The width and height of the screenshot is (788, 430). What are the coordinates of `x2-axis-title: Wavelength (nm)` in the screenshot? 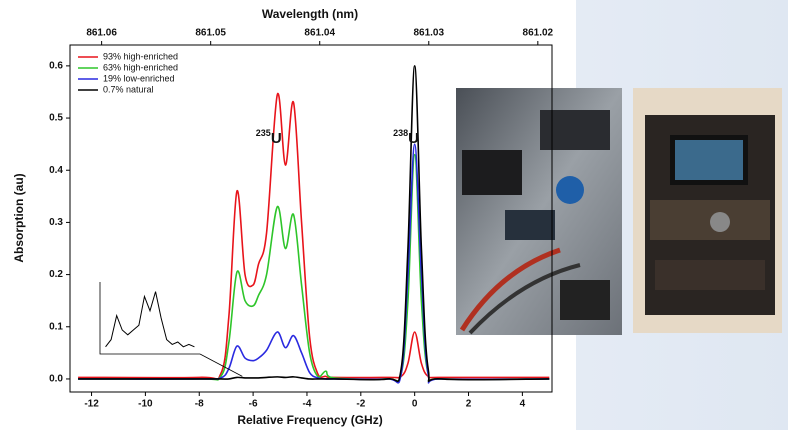 It's located at (310, 14).